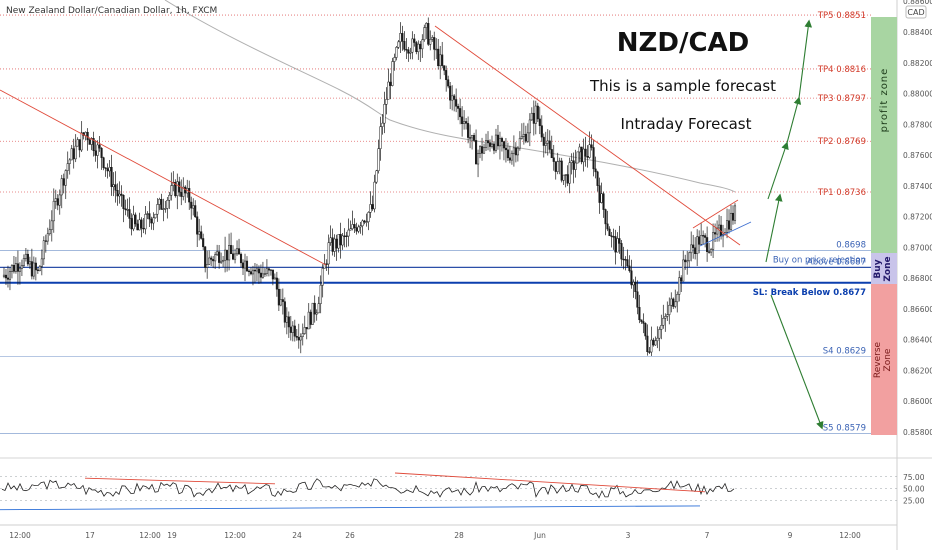 Image resolution: width=932 pixels, height=554 pixels. What do you see at coordinates (628, 535) in the screenshot?
I see `time-tick-label: 3` at bounding box center [628, 535].